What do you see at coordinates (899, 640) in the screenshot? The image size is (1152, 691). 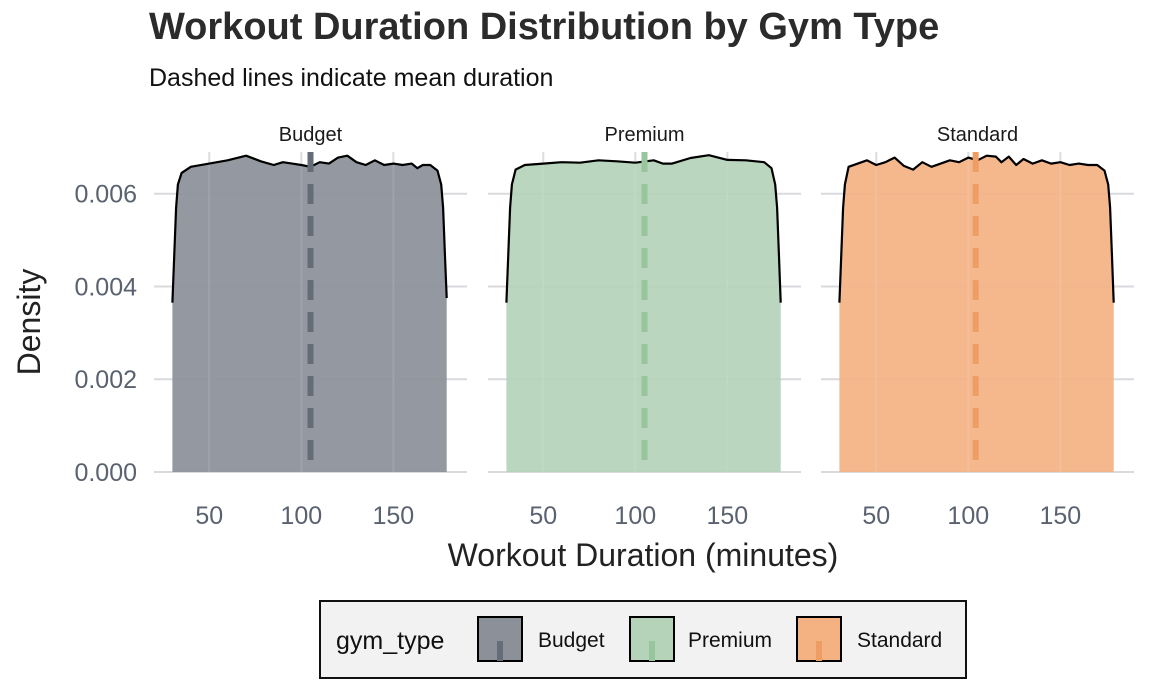 I see `legend-label: Standard` at bounding box center [899, 640].